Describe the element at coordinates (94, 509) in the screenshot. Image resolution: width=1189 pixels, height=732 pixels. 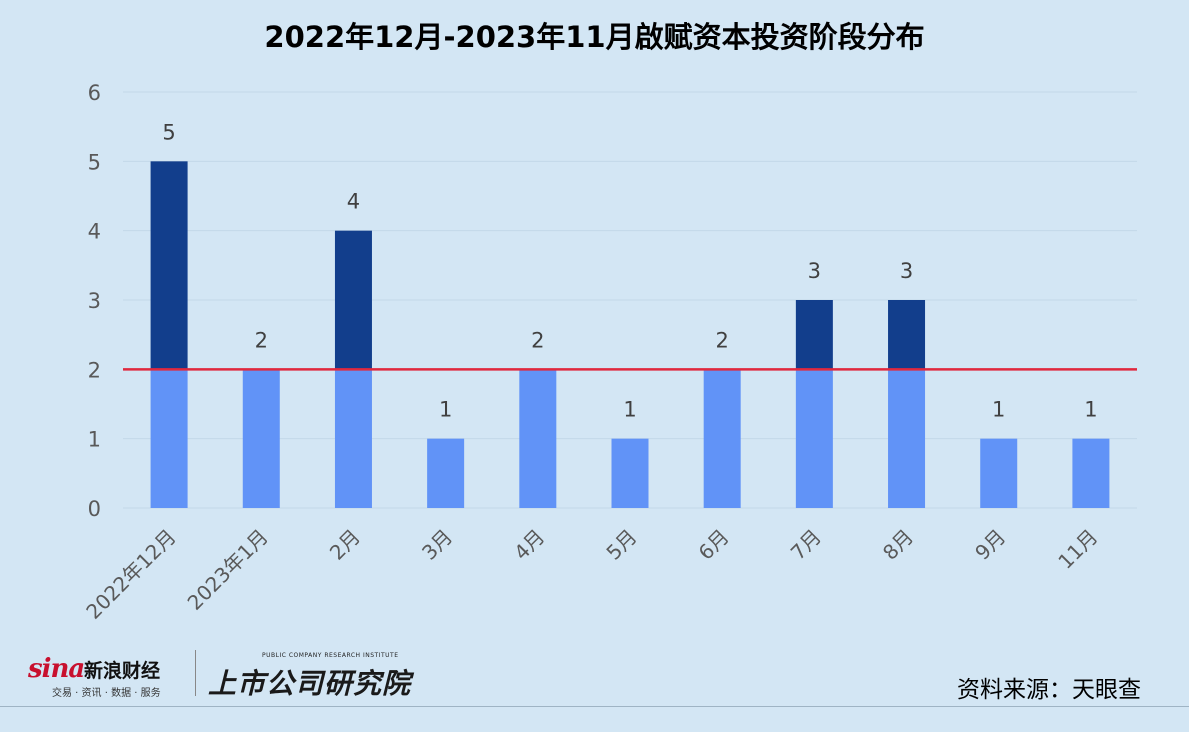
I see `y-tick-label: 0` at that location.